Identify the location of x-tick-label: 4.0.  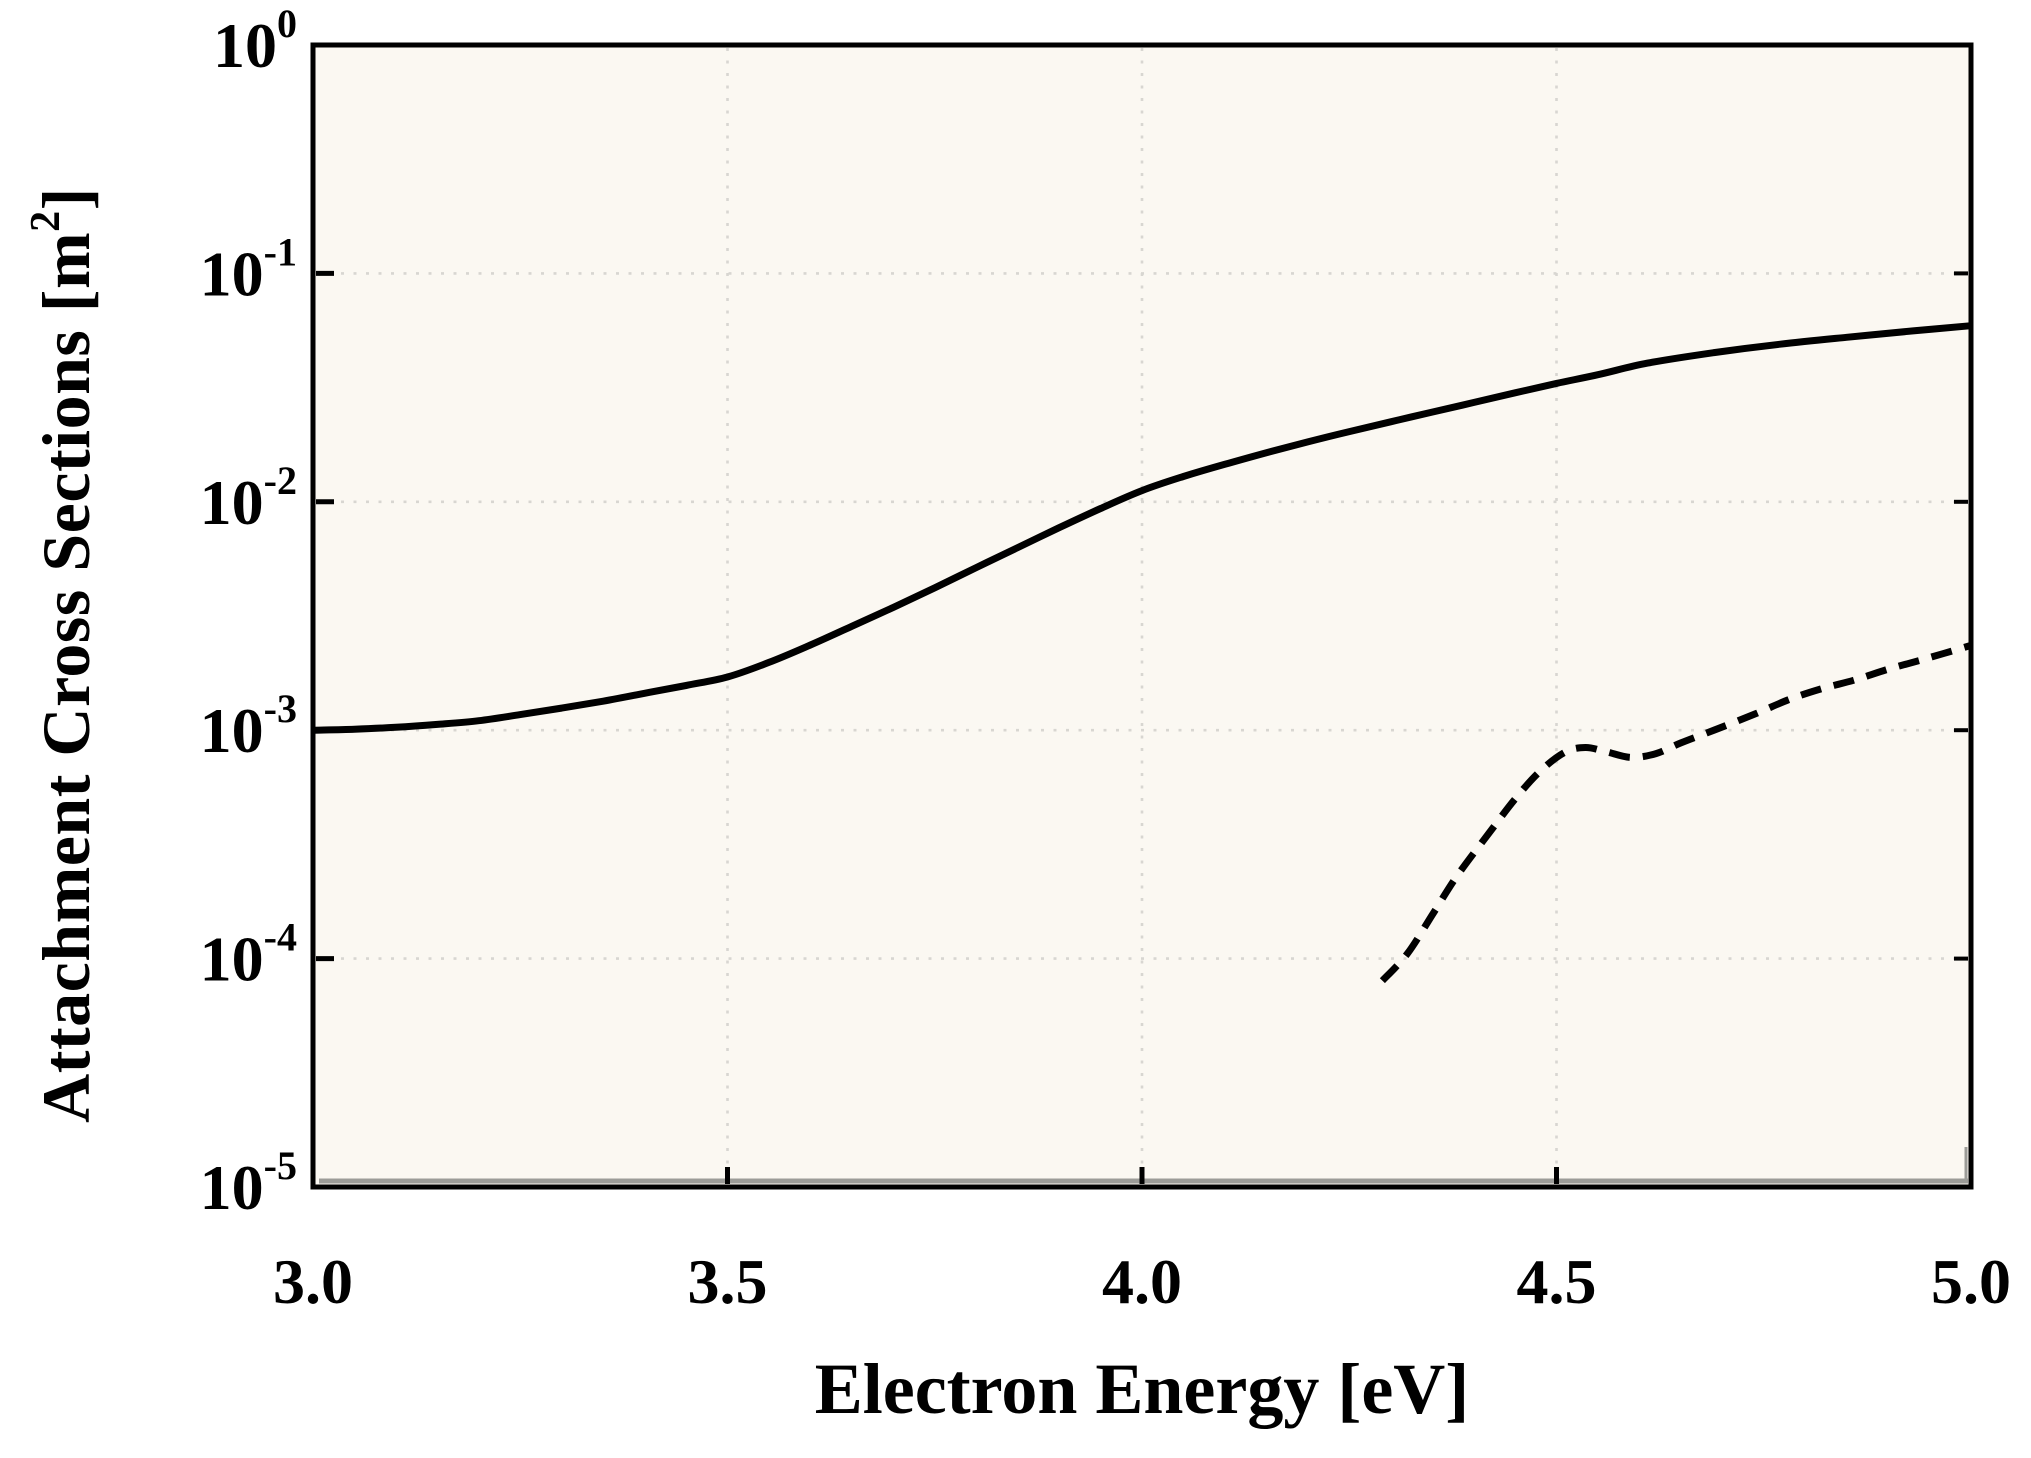
(1142, 1281).